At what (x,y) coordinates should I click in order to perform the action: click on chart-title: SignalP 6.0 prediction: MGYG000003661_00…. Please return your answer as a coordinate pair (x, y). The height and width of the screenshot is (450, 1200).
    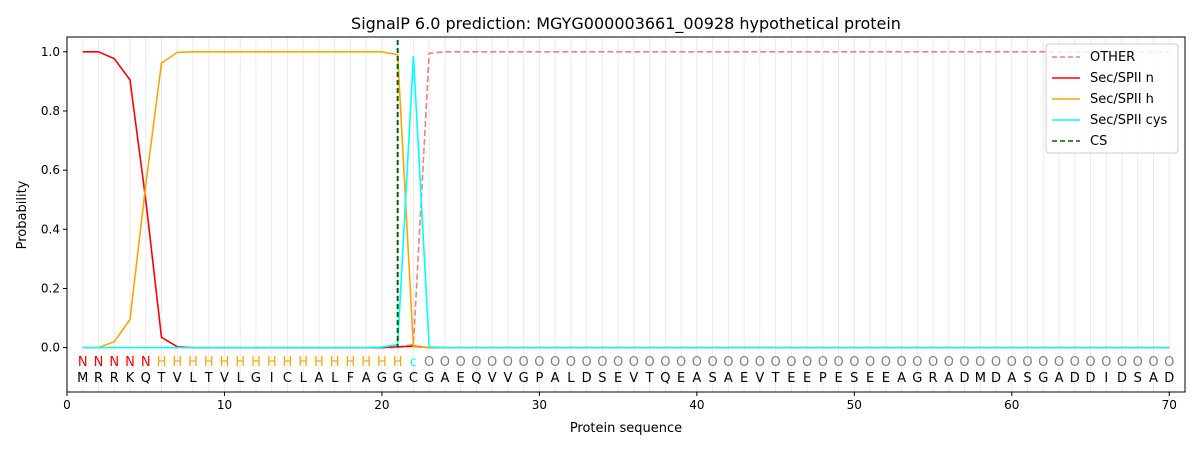
    Looking at the image, I should click on (626, 24).